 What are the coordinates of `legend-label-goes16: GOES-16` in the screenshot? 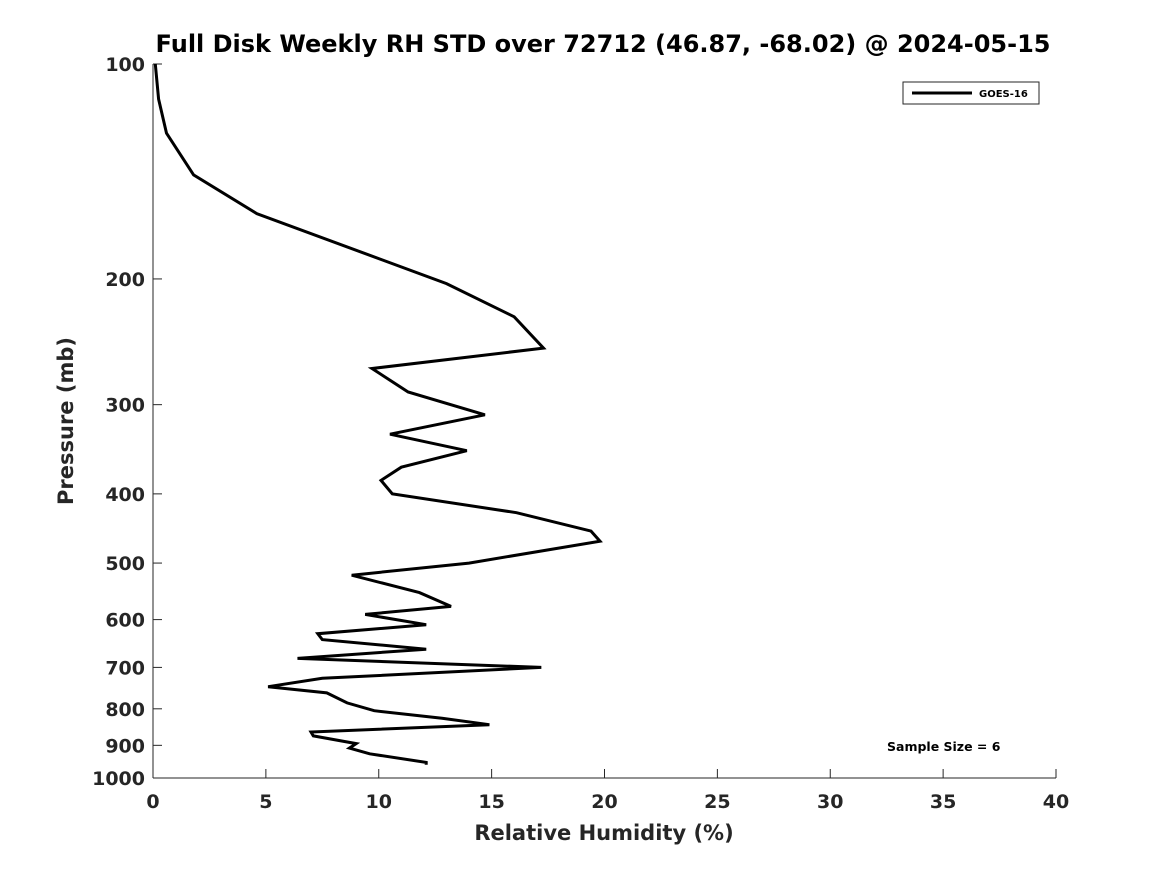 It's located at (1003, 94).